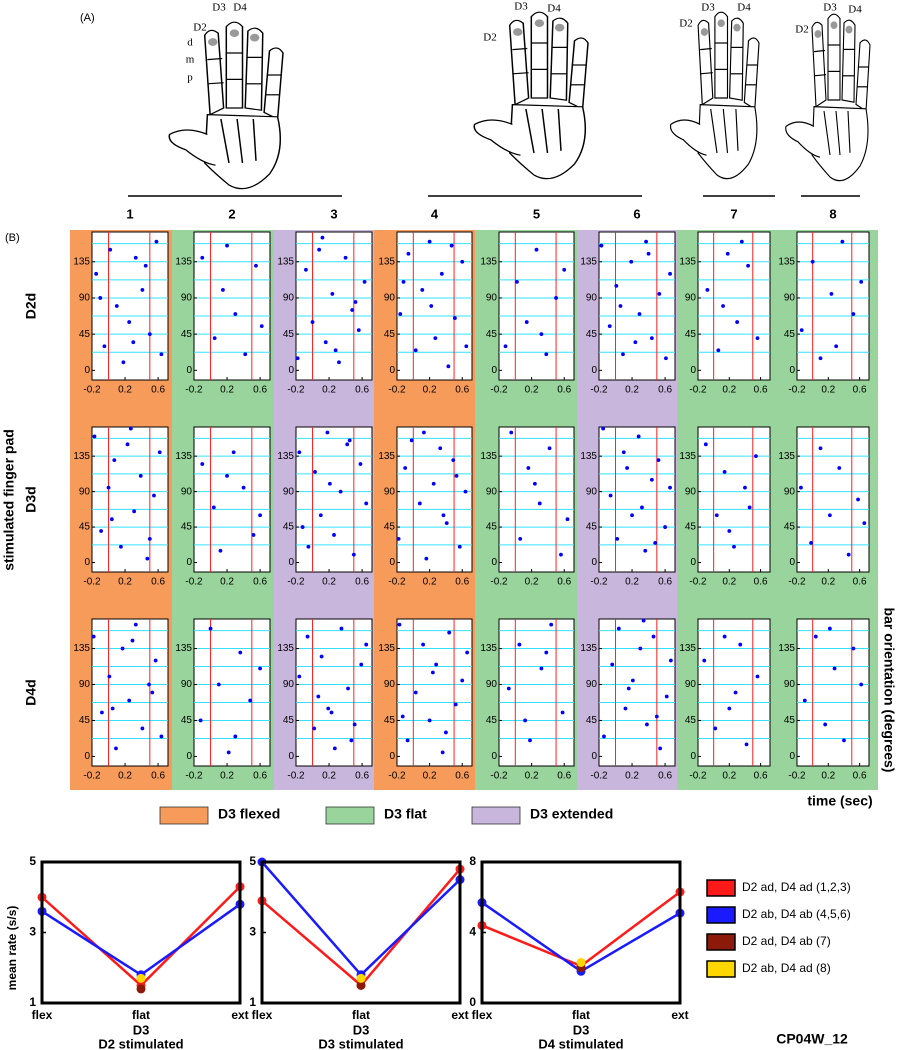  Describe the element at coordinates (796, 887) in the screenshot. I see `legend-label: D2 ad, D4 ad (1,2,3)` at that location.